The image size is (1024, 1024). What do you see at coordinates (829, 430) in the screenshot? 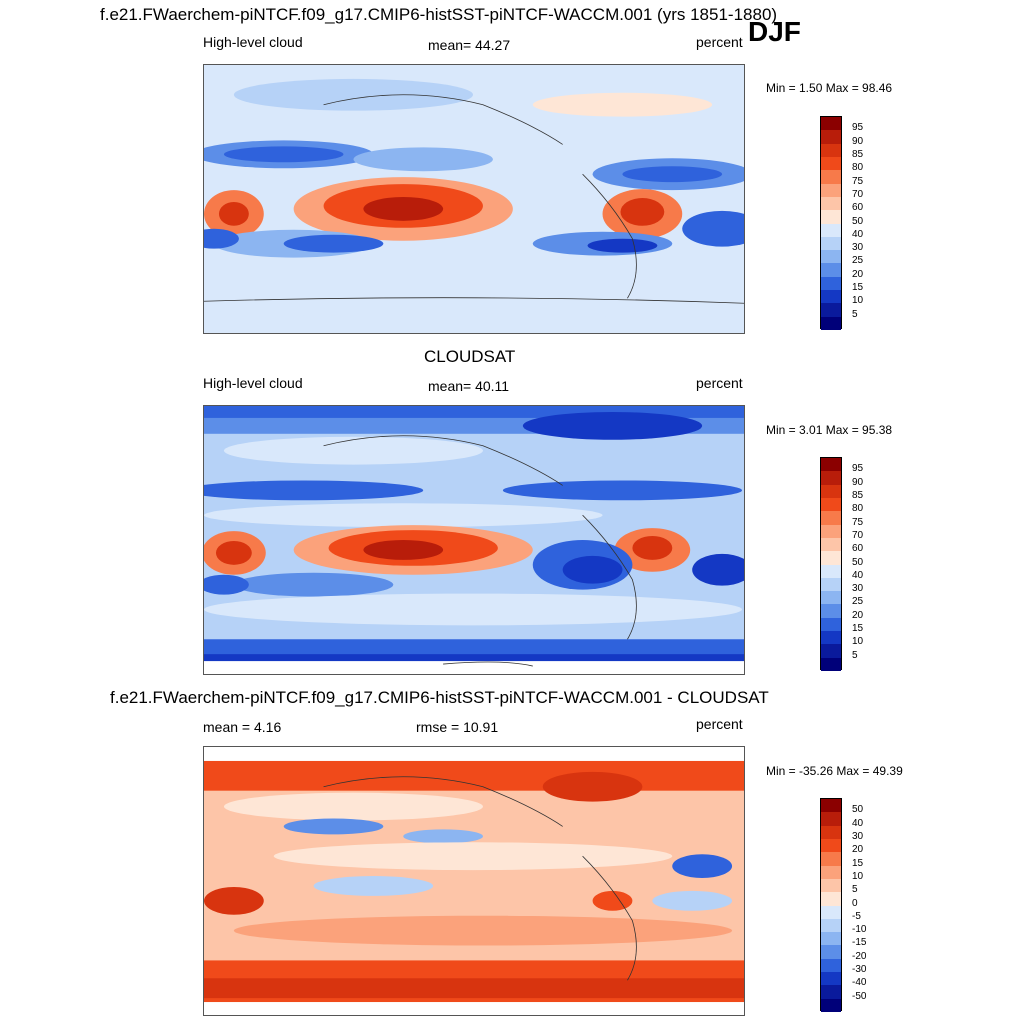
I see `panel2-minmax: Min = 3.01 Max = 95.38` at bounding box center [829, 430].